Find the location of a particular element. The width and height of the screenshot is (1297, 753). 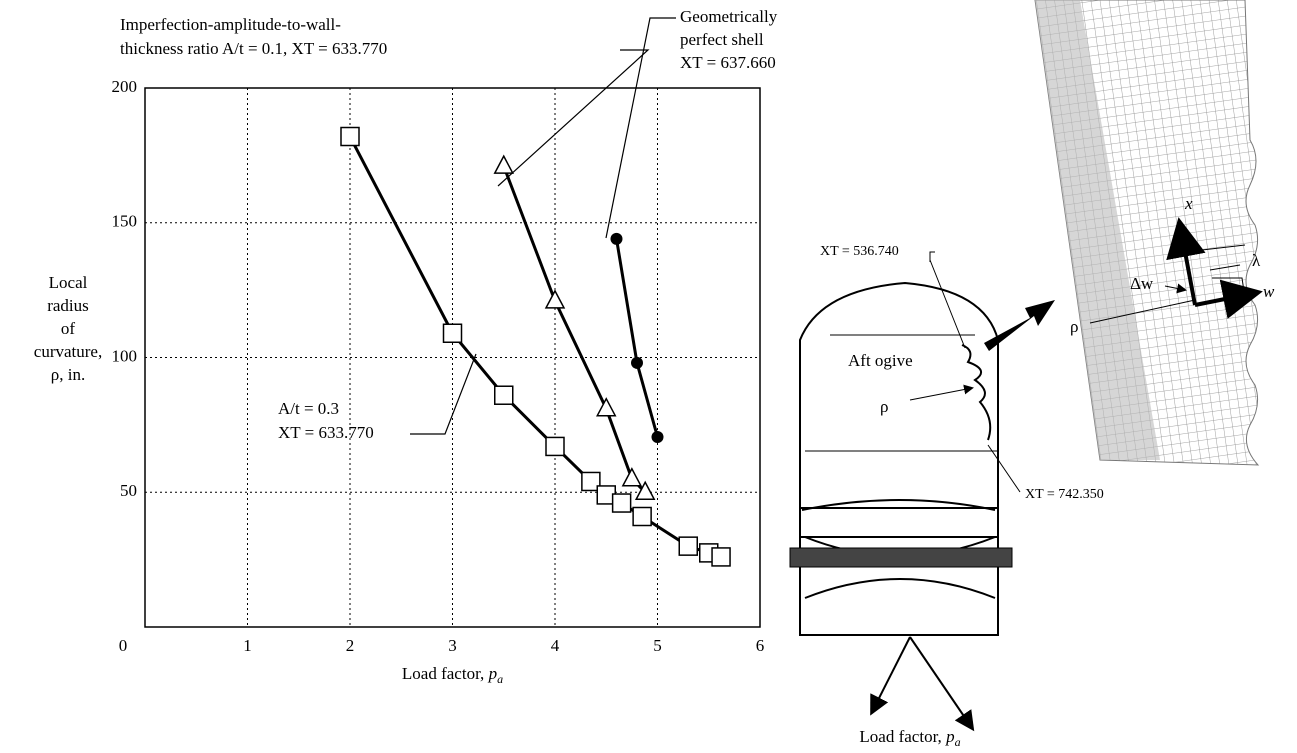

y-axis-label: ρ, in. is located at coordinates (68, 374).